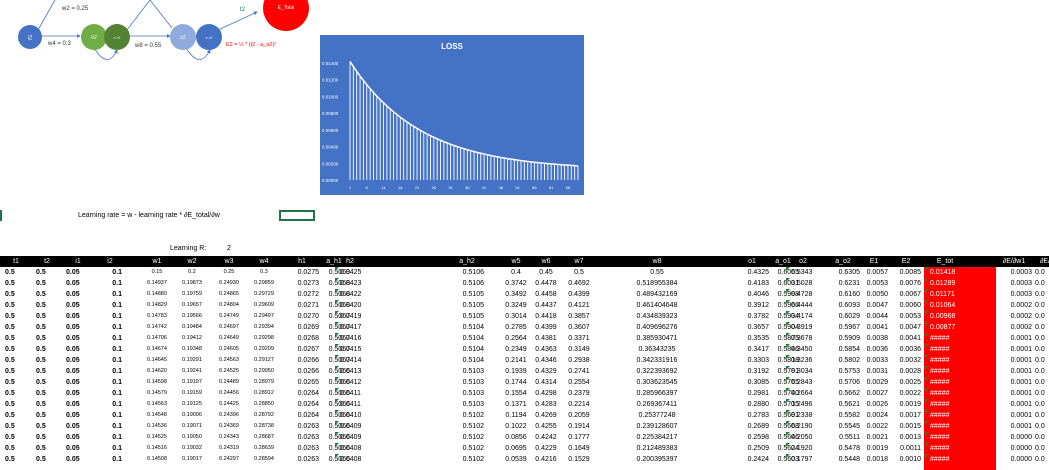 The image size is (1049, 470). I want to click on table-cell: 0.5511, so click(849, 437).